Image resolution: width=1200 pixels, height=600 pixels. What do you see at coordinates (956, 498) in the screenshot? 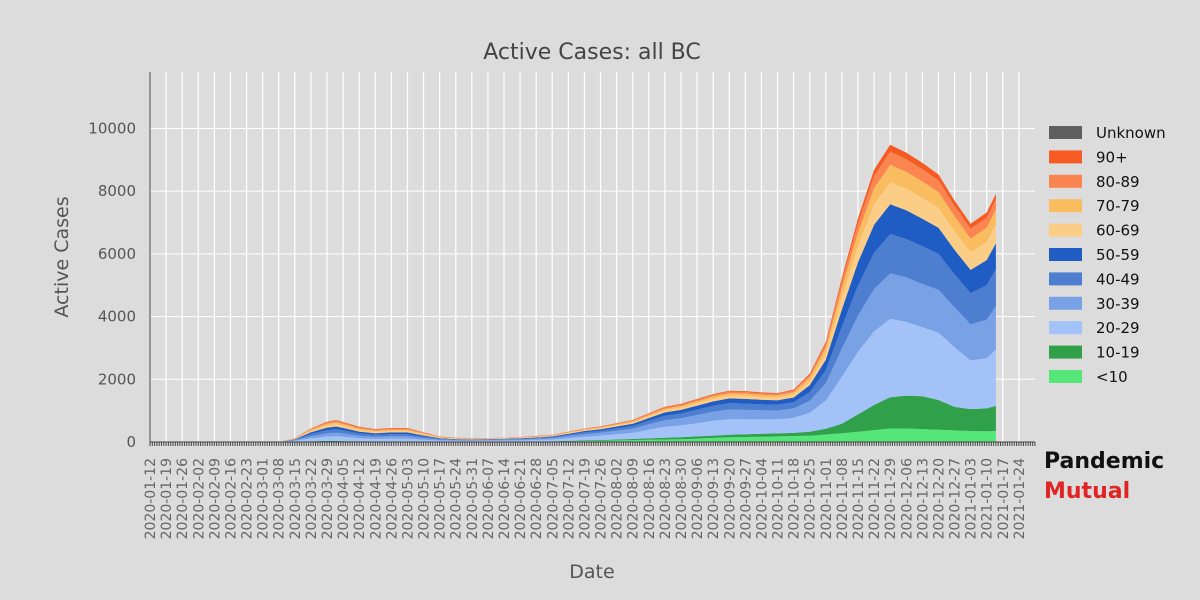
I see `x-tick-label: 2020-12-27` at bounding box center [956, 498].